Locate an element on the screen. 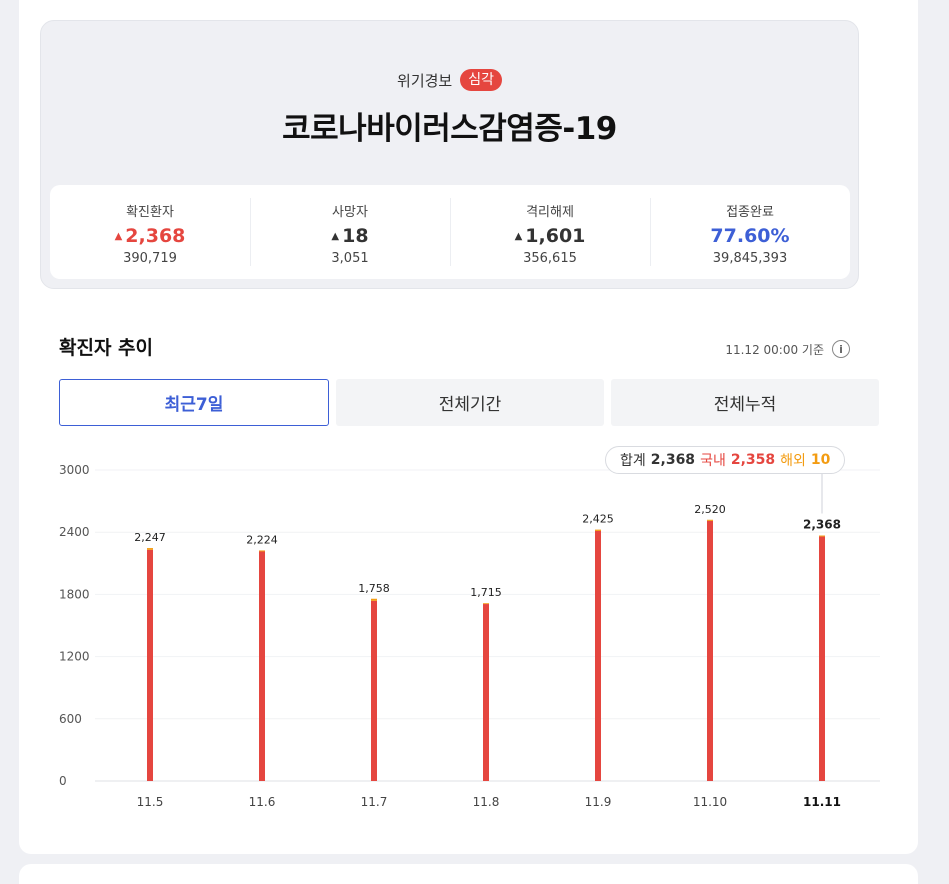 The height and width of the screenshot is (884, 949). bar-total-label: 1,715 is located at coordinates (486, 592).